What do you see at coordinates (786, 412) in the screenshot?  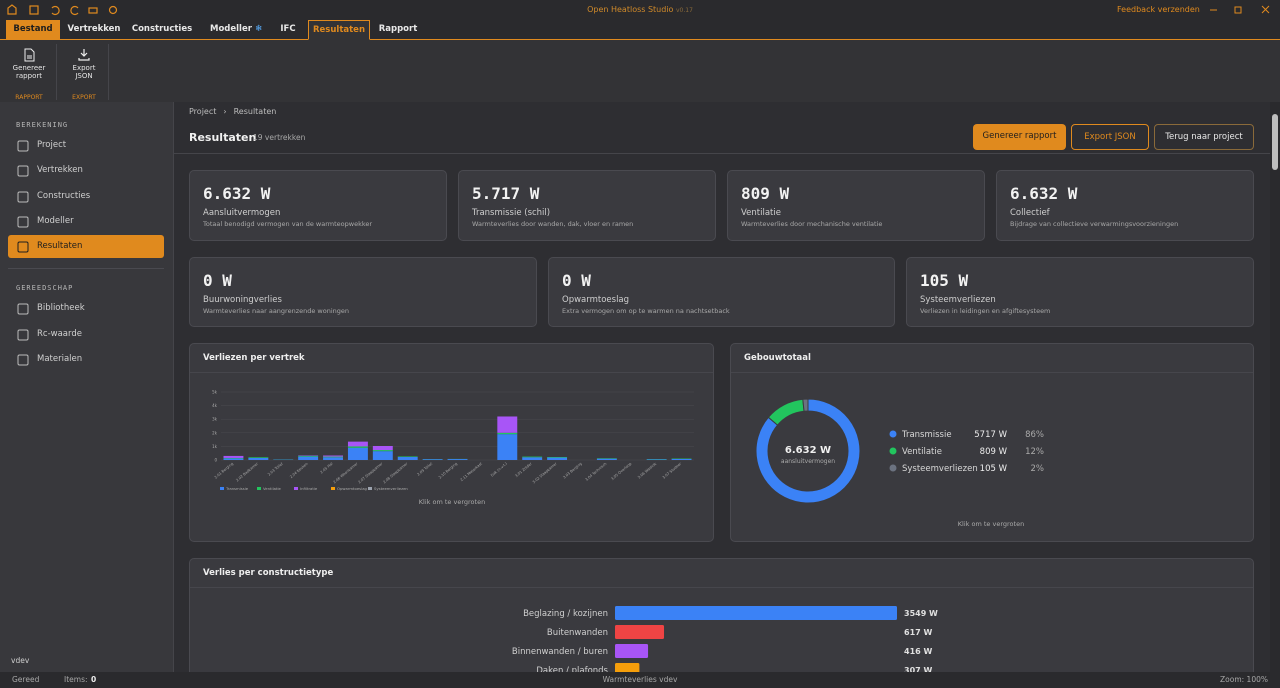 I see `donut-segment` at bounding box center [786, 412].